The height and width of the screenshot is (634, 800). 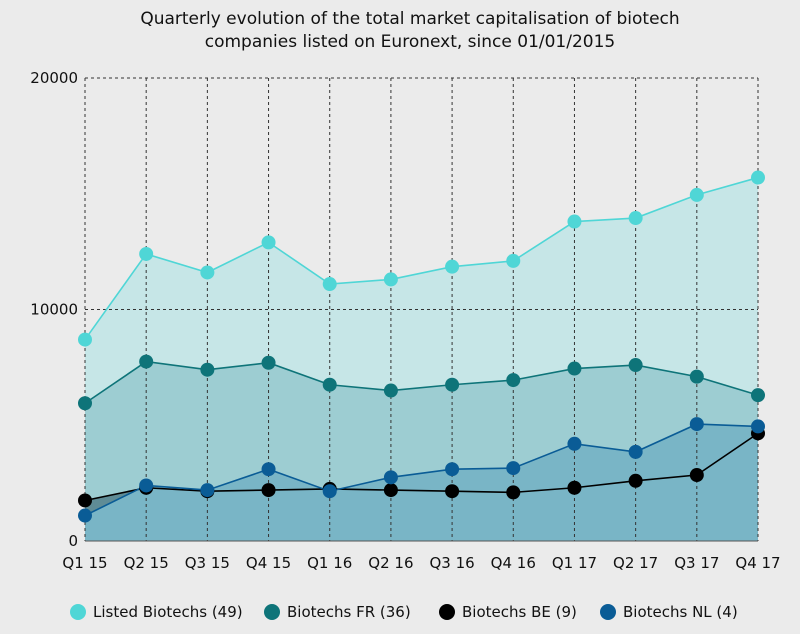 I want to click on x-tick-label: Q2 16, so click(x=390, y=563).